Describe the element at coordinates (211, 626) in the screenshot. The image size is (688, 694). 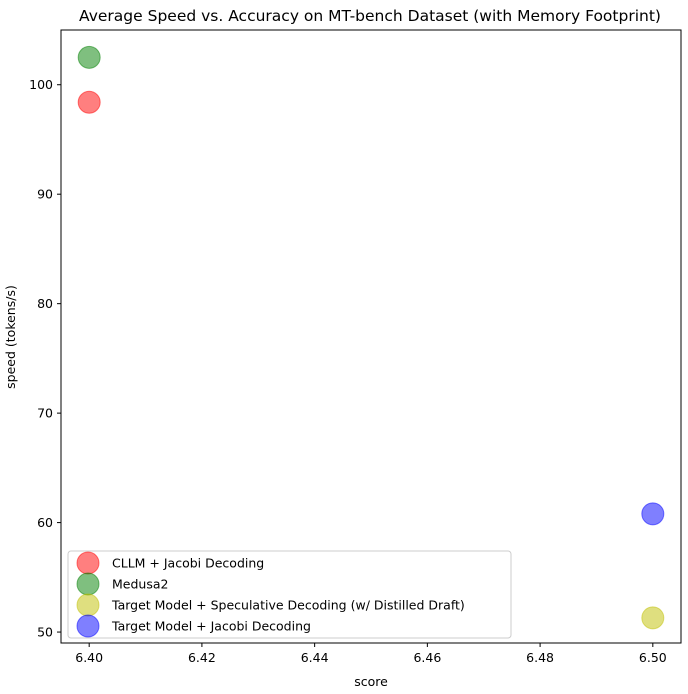
I see `legend-label: Target Model + Jacobi Decoding` at that location.